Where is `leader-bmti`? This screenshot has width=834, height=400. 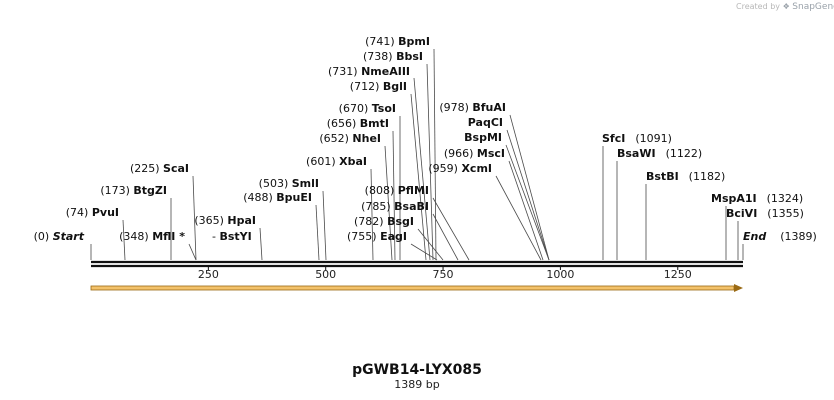
leader-bmti is located at coordinates (394, 195).